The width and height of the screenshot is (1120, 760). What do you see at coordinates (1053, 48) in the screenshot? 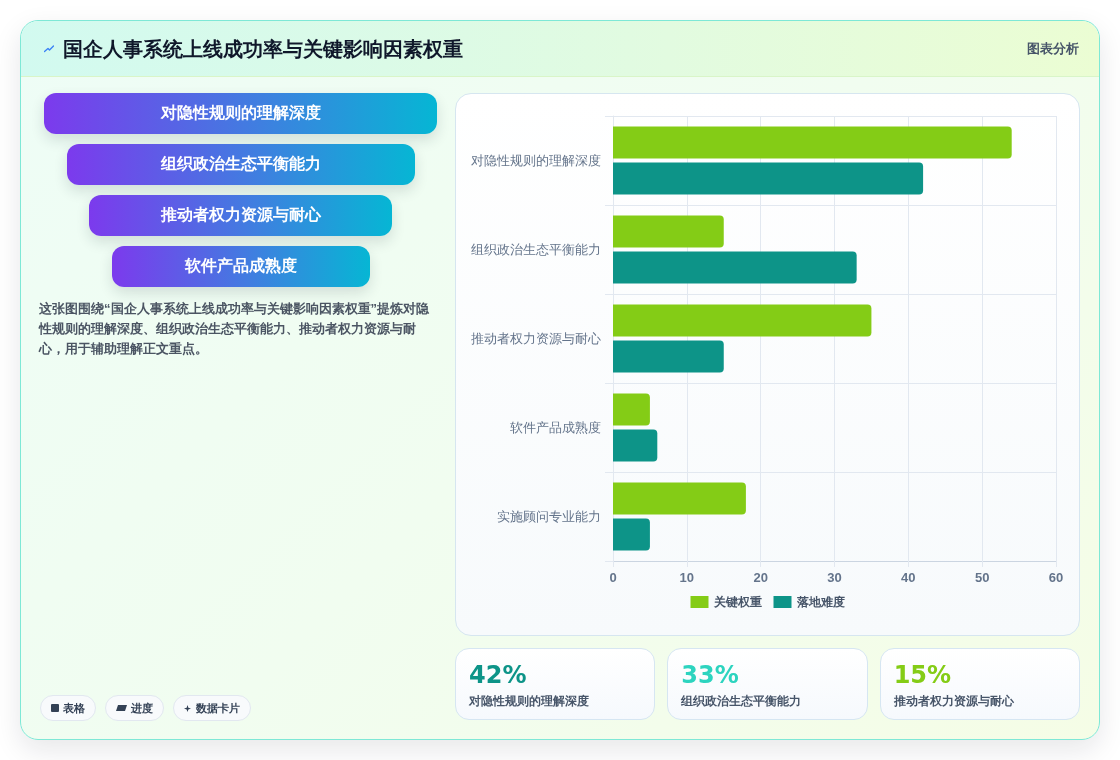
I see `text: 图表分析` at bounding box center [1053, 48].